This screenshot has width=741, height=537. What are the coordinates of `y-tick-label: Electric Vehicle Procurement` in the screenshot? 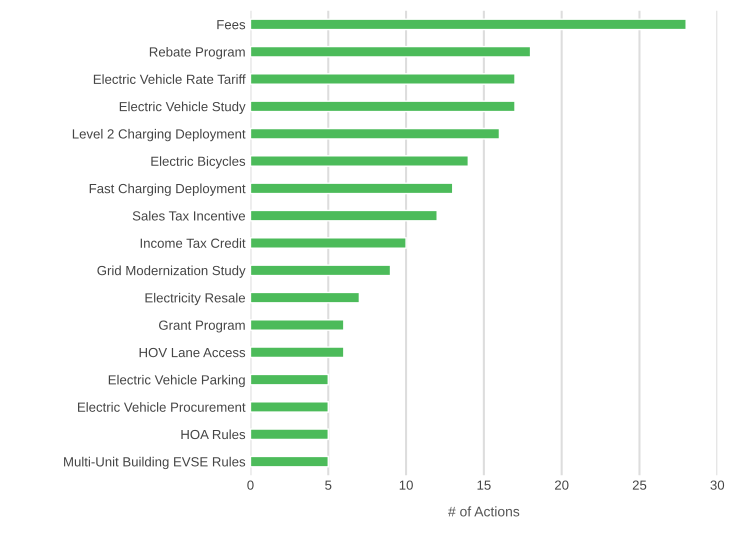 It's located at (162, 407).